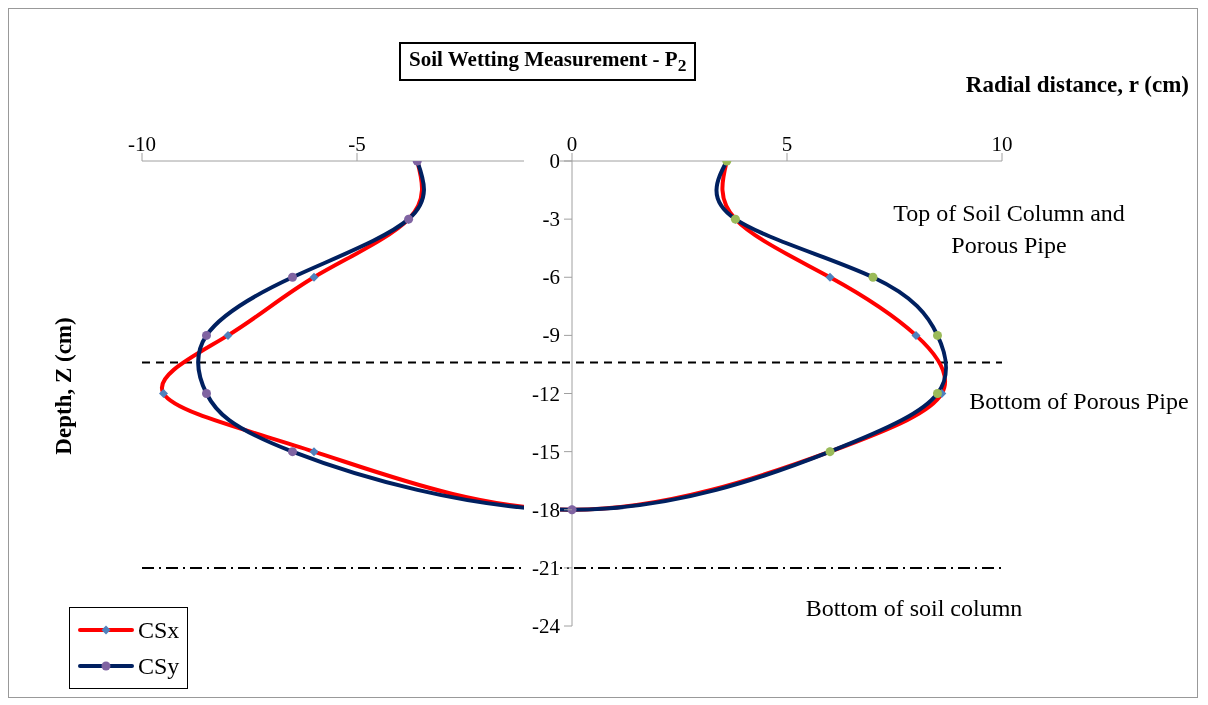 Image resolution: width=1208 pixels, height=705 pixels. Describe the element at coordinates (546, 451) in the screenshot. I see `y-tick-label: -15` at that location.